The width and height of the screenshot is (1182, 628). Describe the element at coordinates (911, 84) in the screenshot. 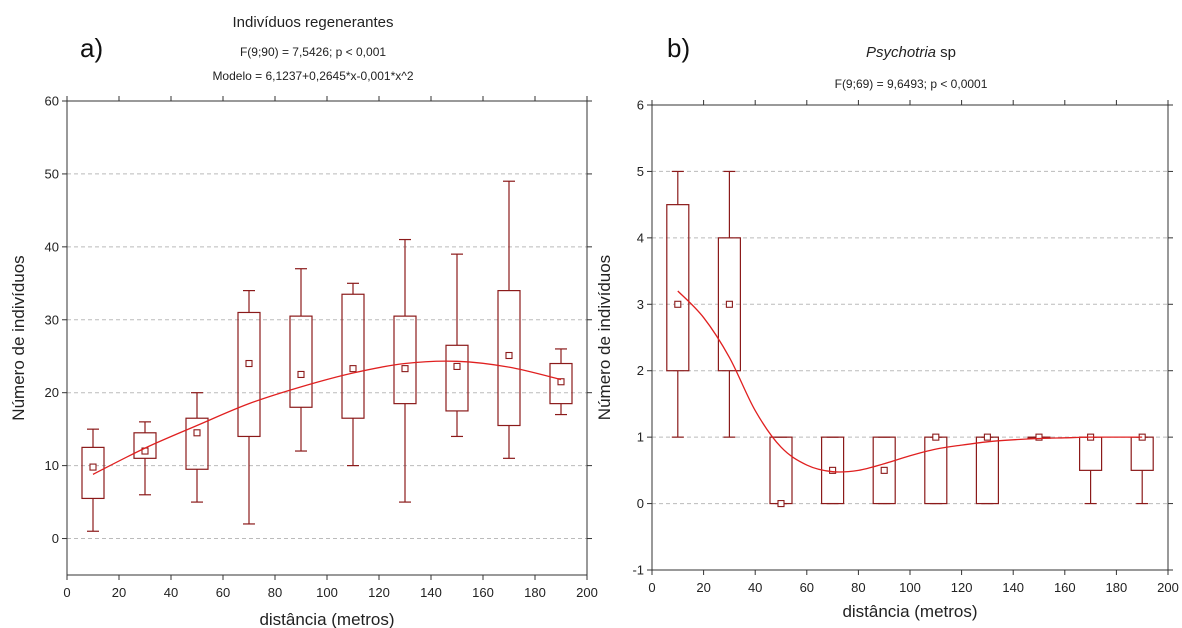

I see `panel-b-stat-line: F(9;69) = 9,6493; p < 0,0001` at that location.